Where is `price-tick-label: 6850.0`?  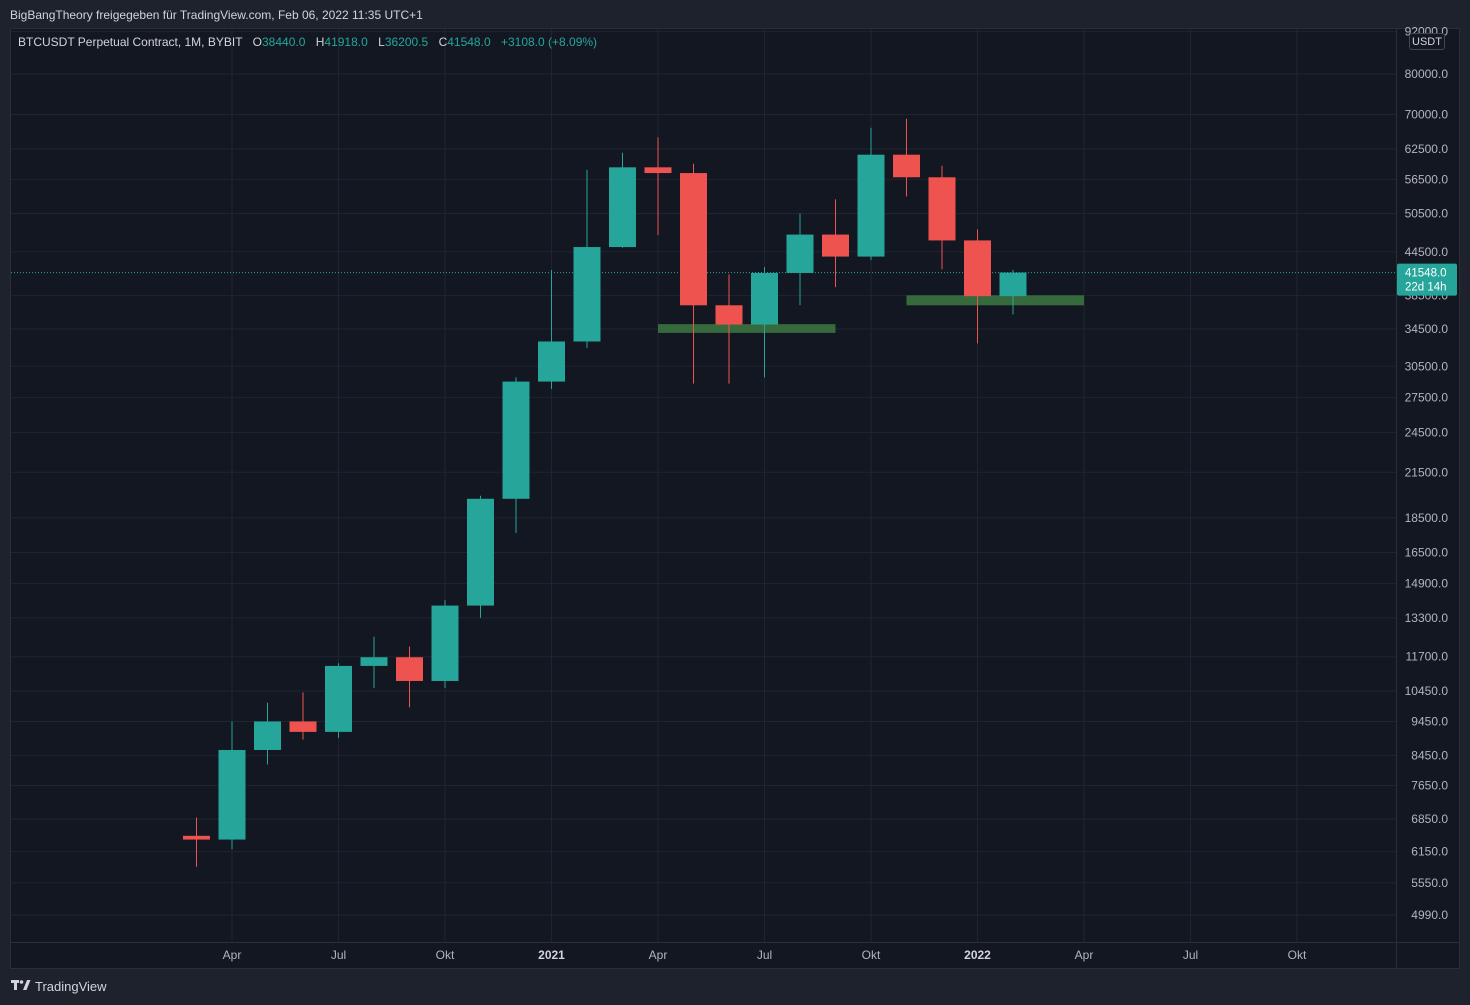
price-tick-label: 6850.0 is located at coordinates (1429, 819).